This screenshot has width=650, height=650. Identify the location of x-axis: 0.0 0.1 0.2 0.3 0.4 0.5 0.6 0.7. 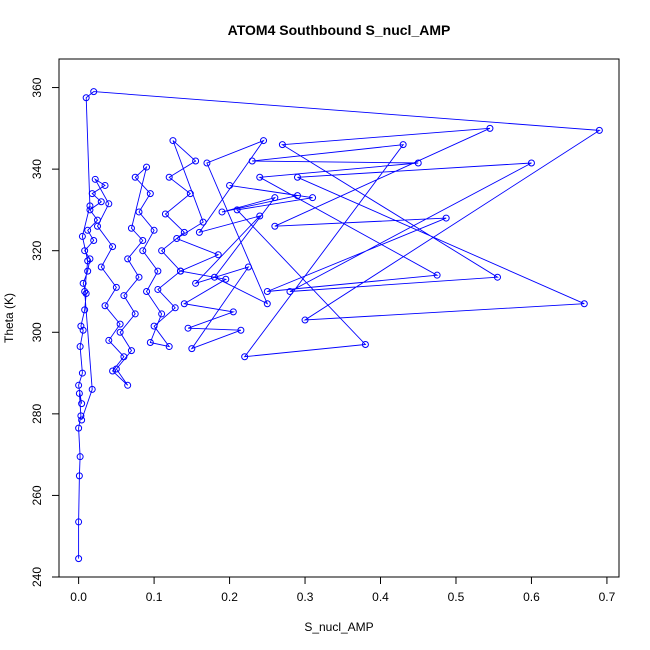
(343, 590).